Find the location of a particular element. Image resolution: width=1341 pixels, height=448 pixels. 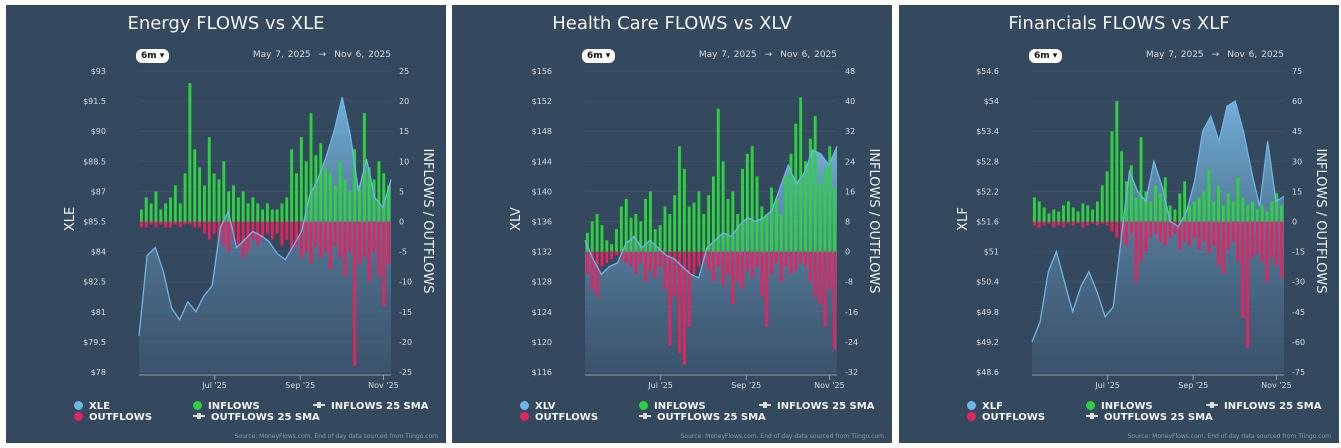

legend-item-price: XLE is located at coordinates (113, 406).